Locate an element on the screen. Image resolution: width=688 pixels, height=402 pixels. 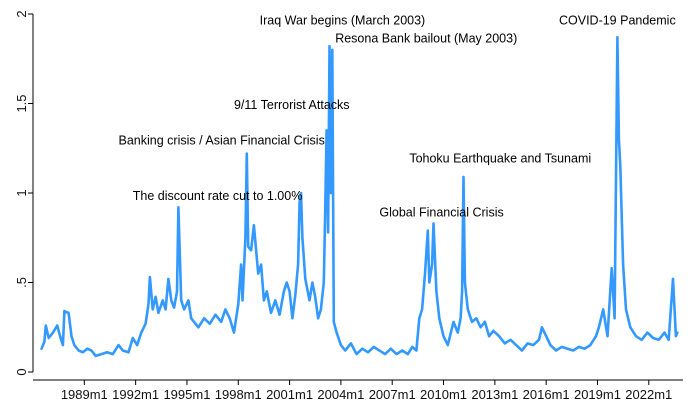
y-tick-label: 0 is located at coordinates (21, 371).